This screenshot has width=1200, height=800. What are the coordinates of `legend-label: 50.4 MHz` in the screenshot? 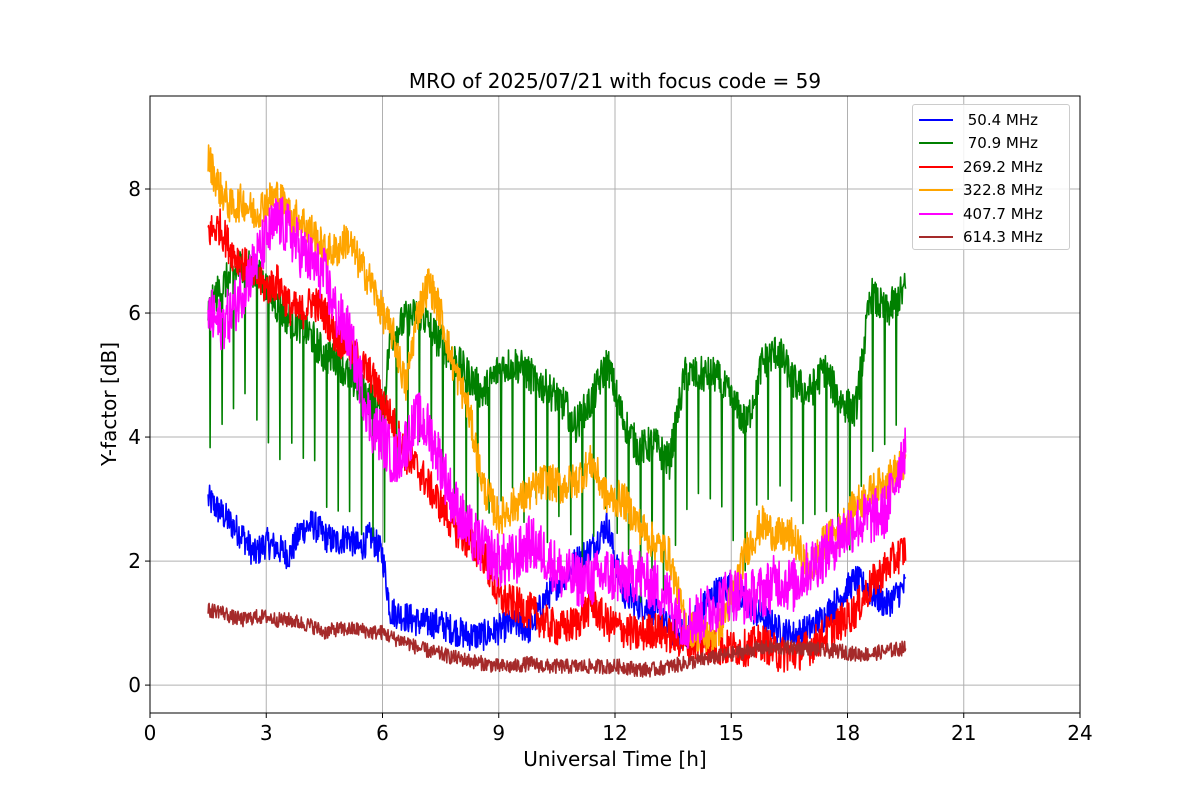 It's located at (1001, 119).